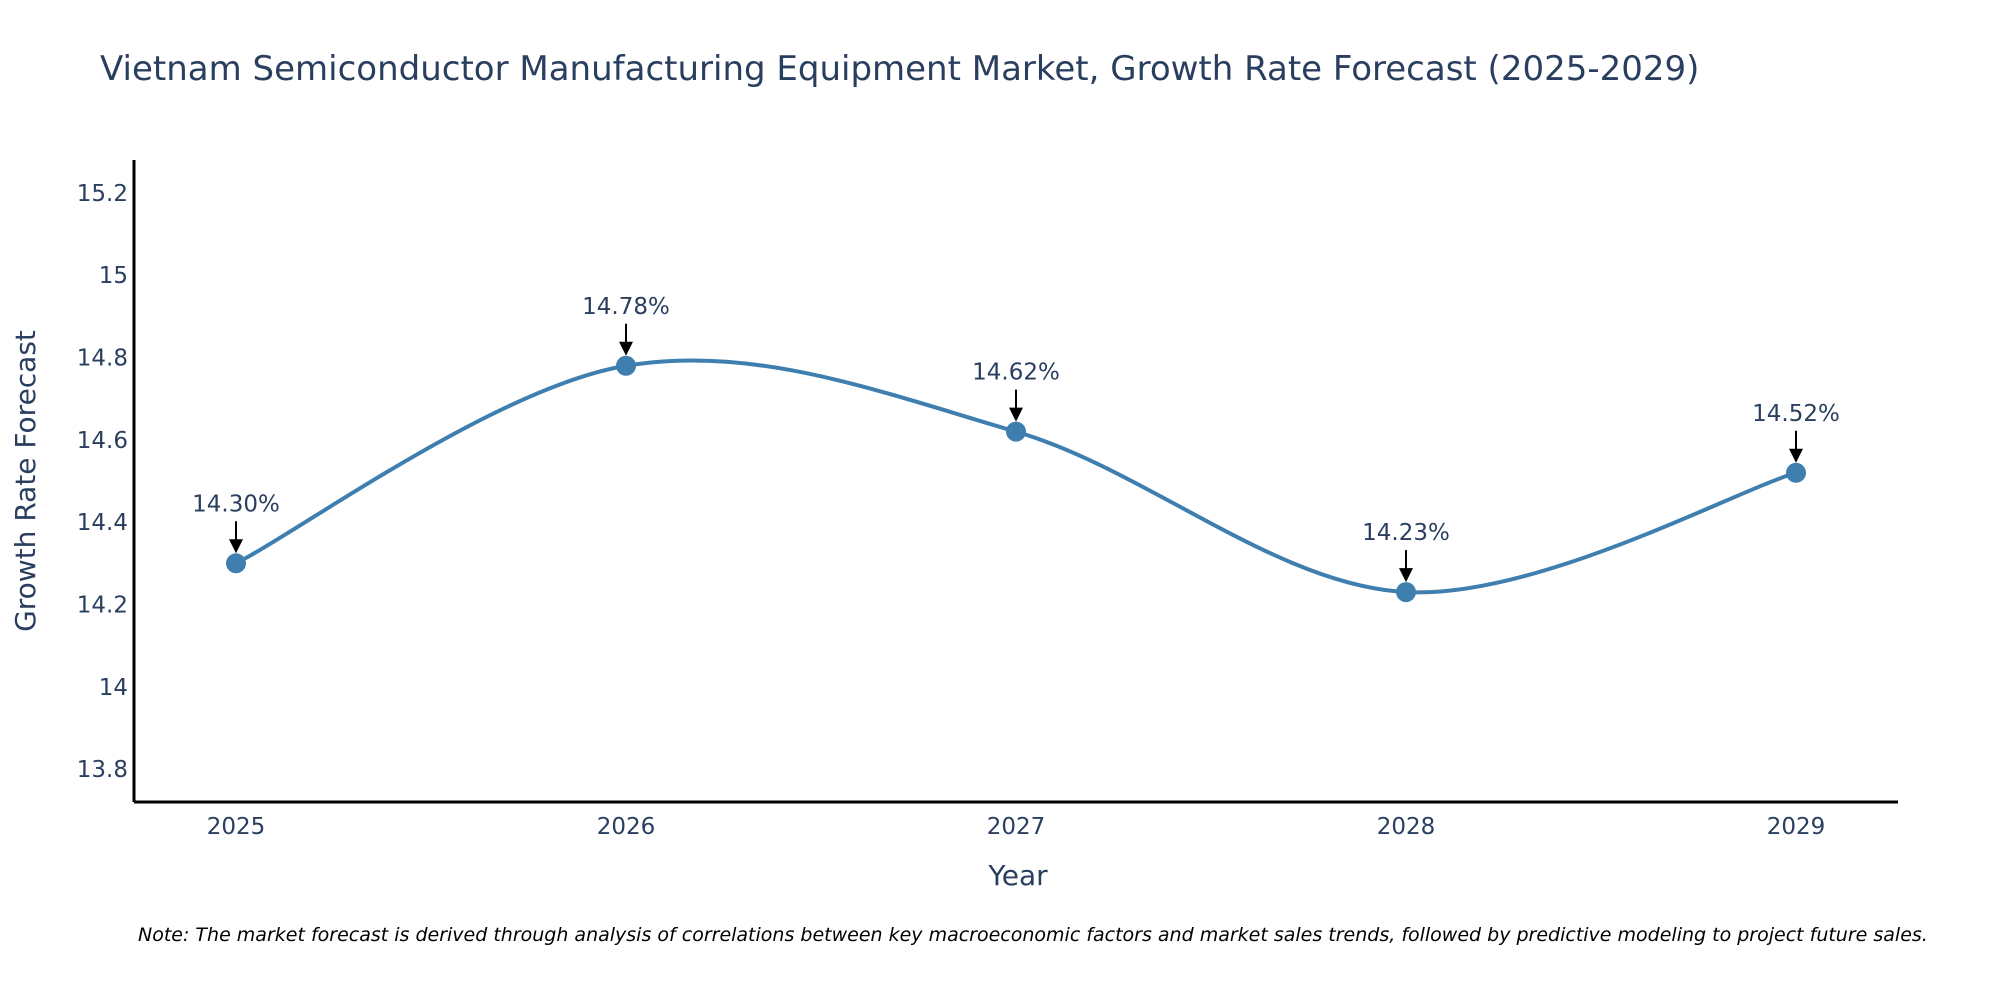  I want to click on y-axis-ticks: 13.8 14 14.2 14.4 14.6 14.8 15 15.2, so click(102, 482).